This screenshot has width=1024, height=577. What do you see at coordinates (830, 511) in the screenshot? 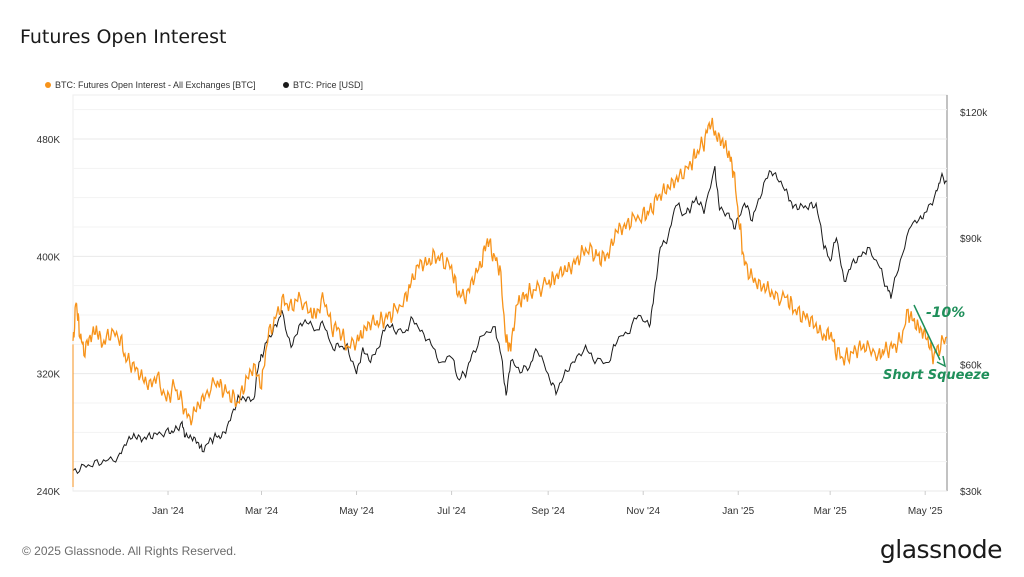
I see `x-tick-label: Mar '25` at bounding box center [830, 511].